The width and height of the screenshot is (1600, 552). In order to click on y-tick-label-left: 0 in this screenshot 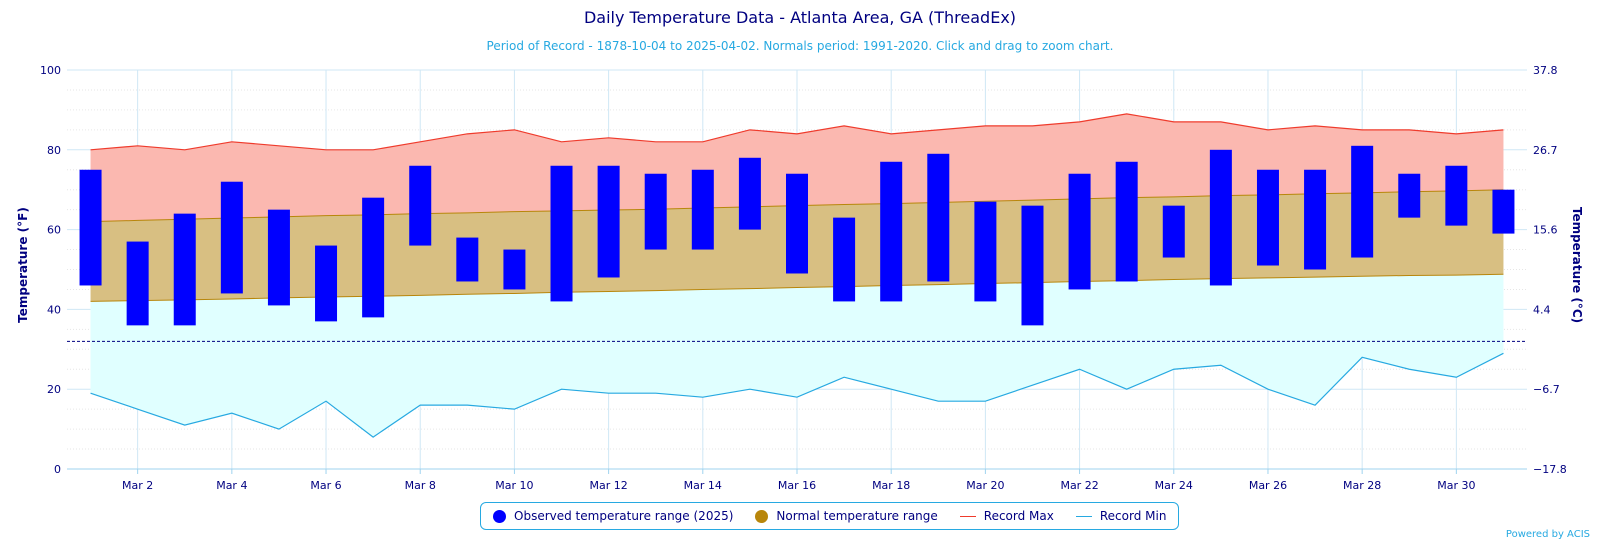, I will do `click(57, 469)`.